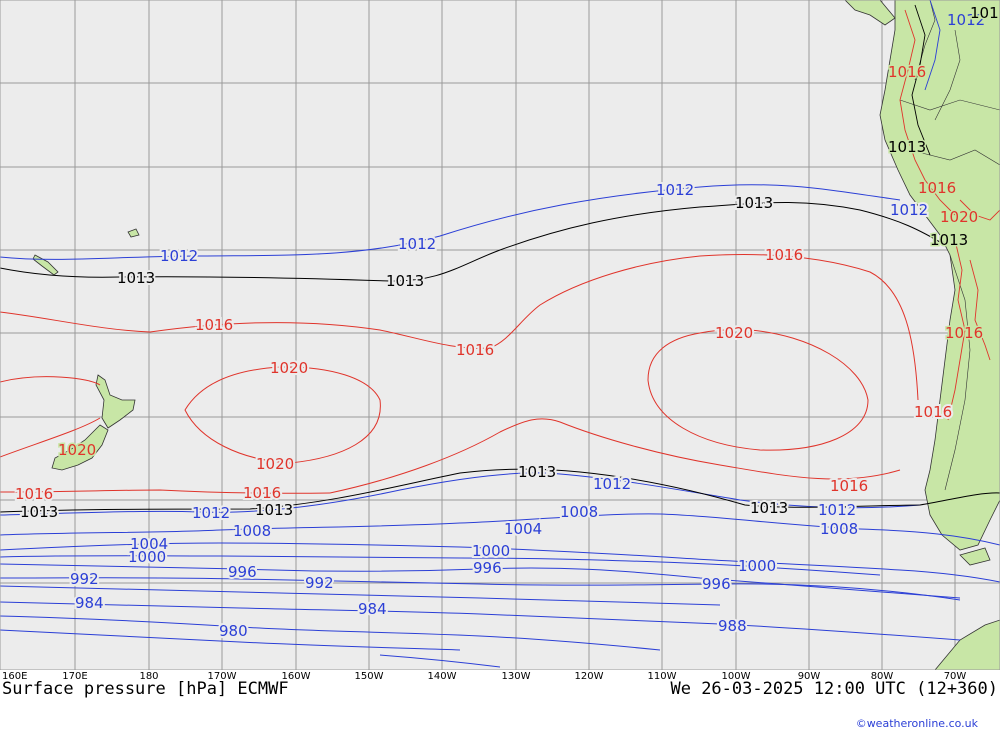 This screenshot has height=733, width=1000. What do you see at coordinates (916, 723) in the screenshot?
I see `credit-link: ©weatheronline.co.uk` at bounding box center [916, 723].